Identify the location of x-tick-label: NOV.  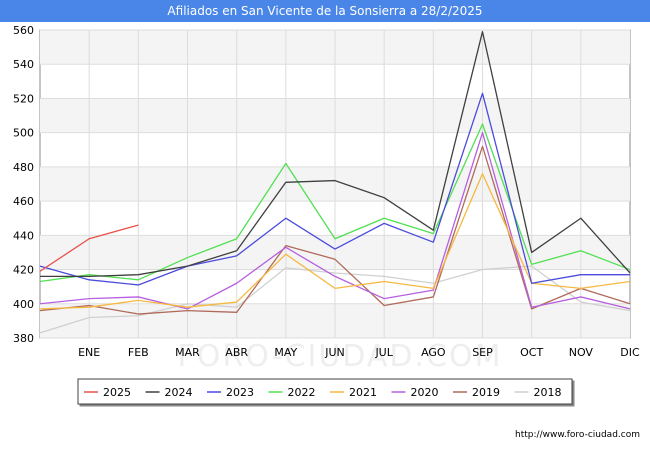
(581, 352).